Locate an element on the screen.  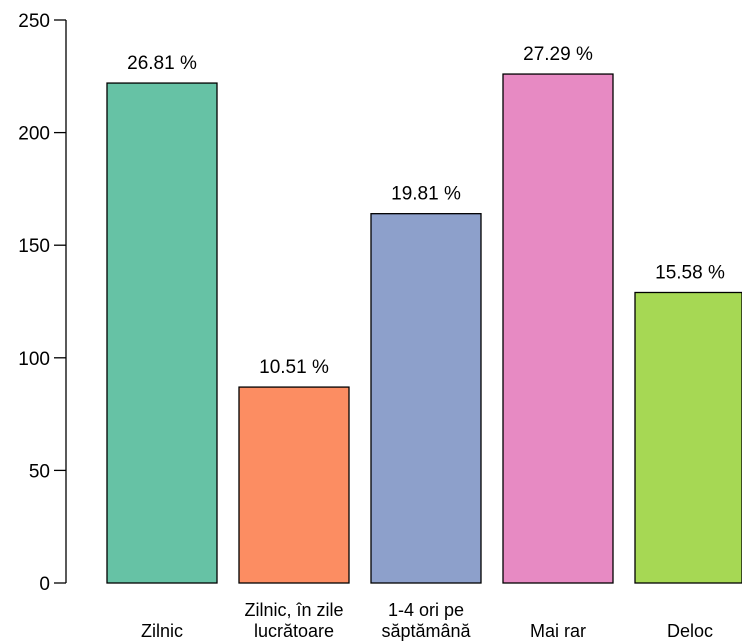
y-tick-label: 0 is located at coordinates (44, 584).